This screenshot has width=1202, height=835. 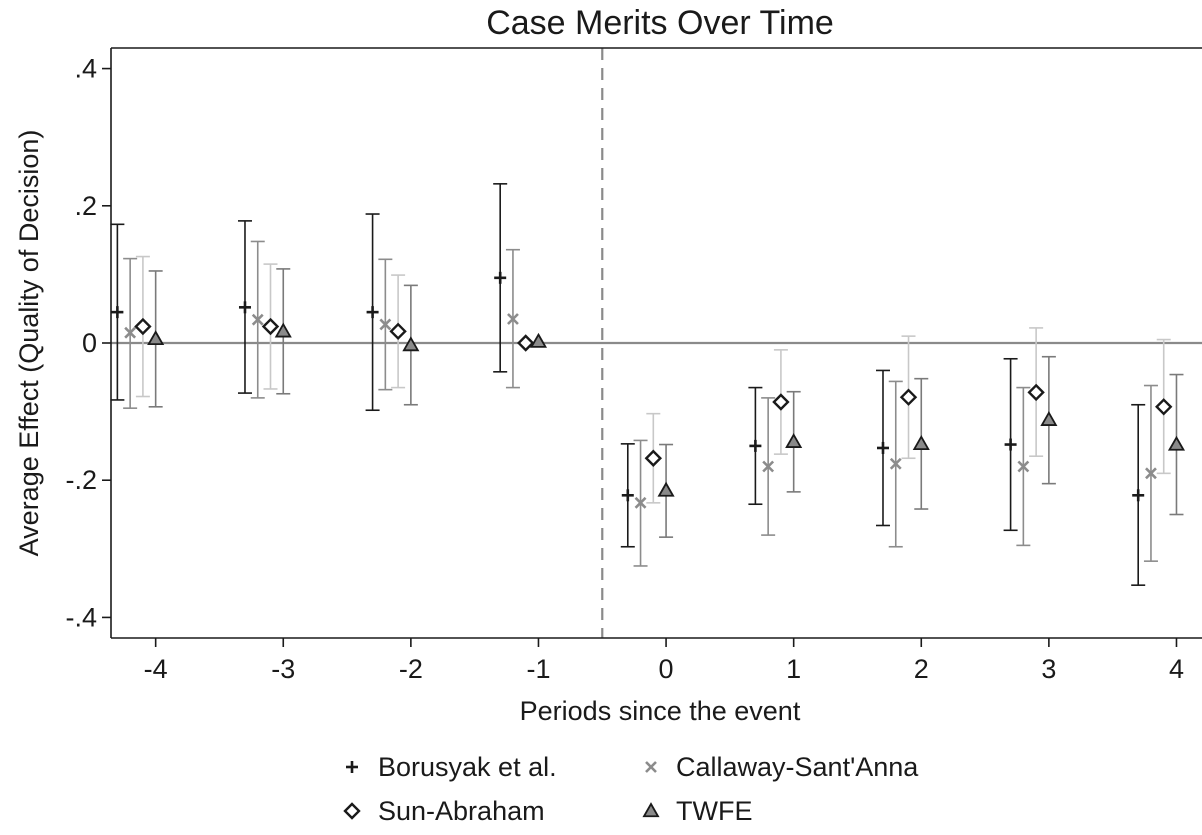 I want to click on y-tick-label: 0, so click(x=89, y=343).